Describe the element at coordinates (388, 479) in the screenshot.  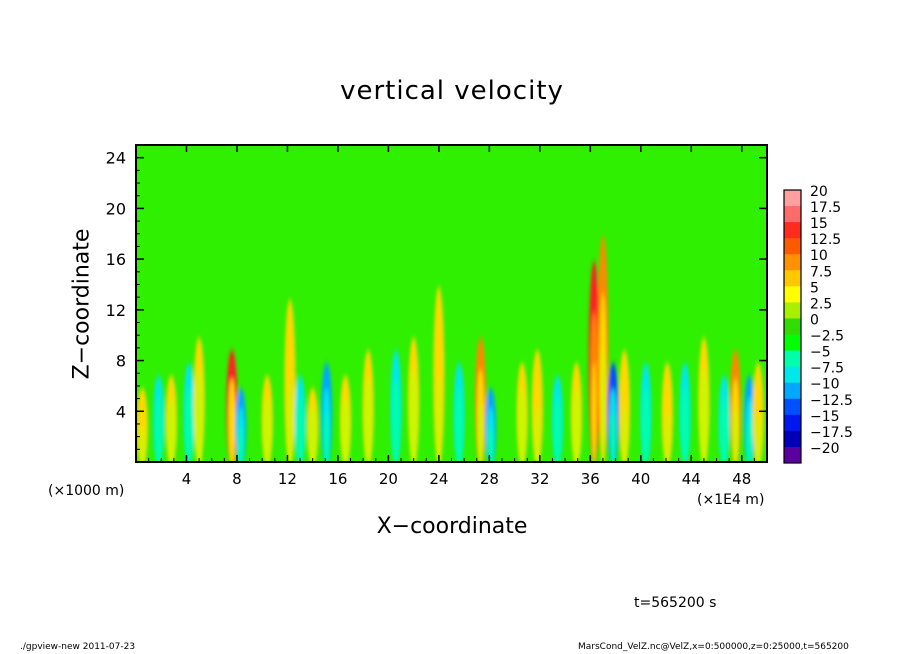
I see `x-tick-label-20: 20` at that location.